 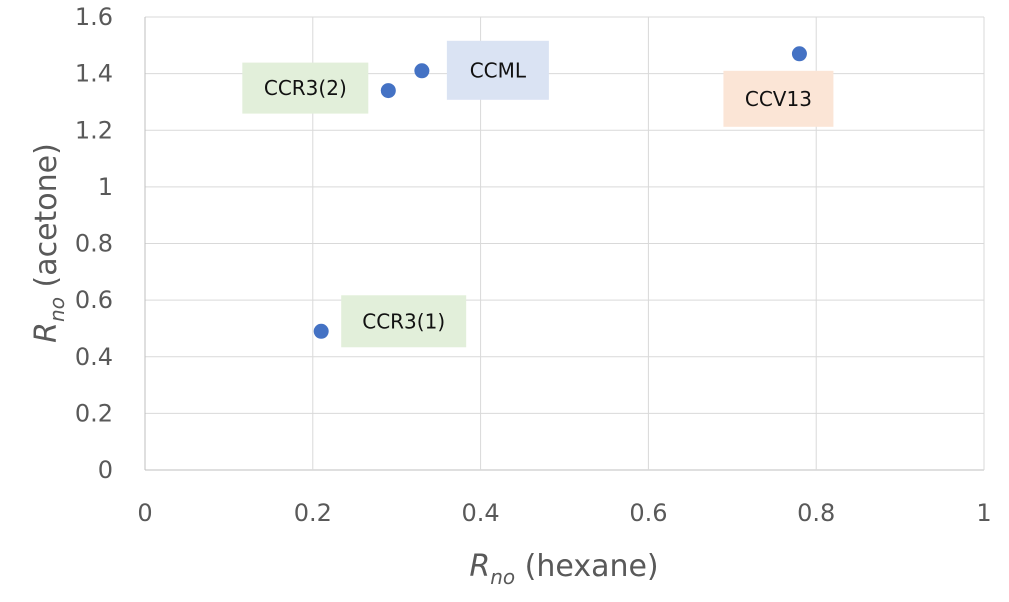 I want to click on x-tick-label: 0, so click(x=144, y=513).